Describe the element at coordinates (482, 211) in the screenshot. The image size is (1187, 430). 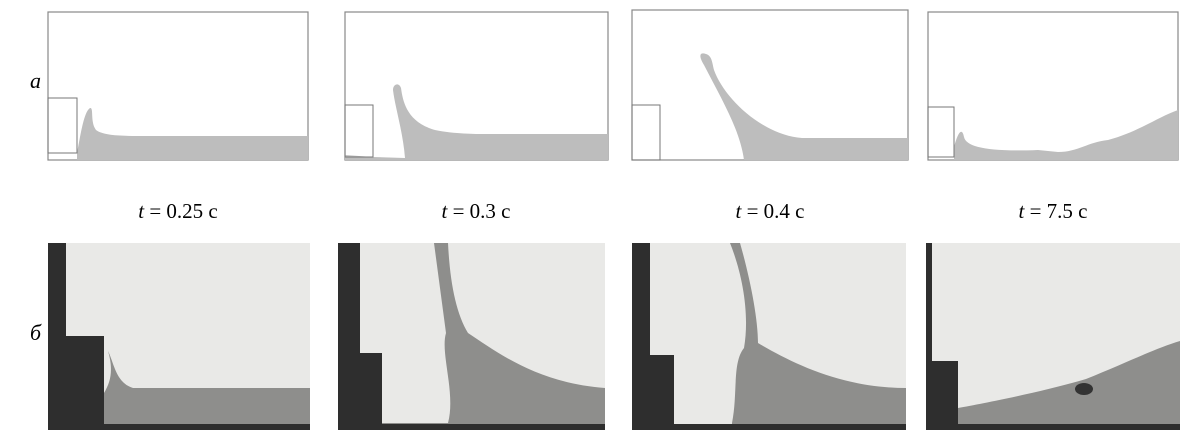
I see `text: = 0.3 с` at that location.